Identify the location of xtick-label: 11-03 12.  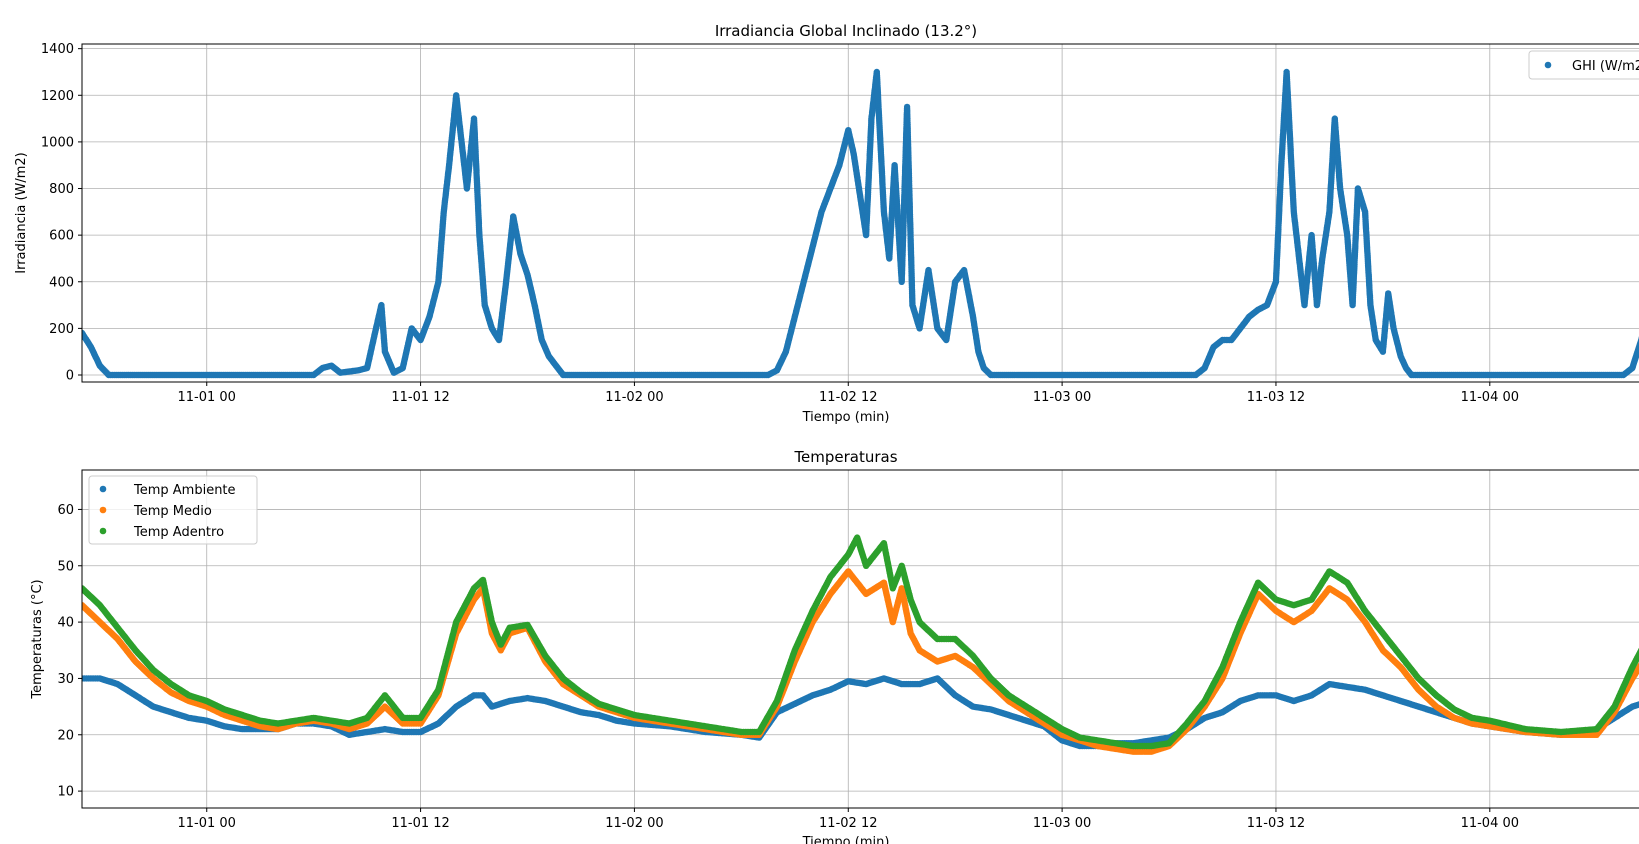
(1276, 397).